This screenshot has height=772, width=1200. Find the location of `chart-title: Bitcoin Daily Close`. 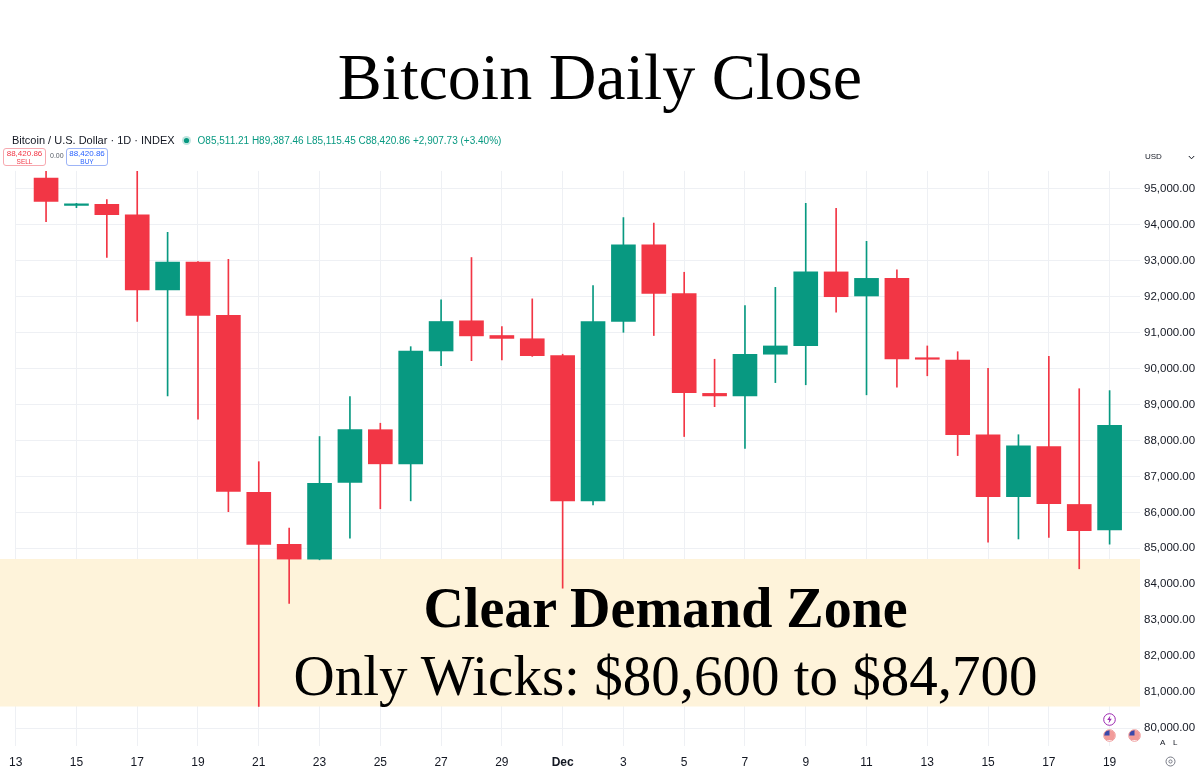

chart-title: Bitcoin Daily Close is located at coordinates (600, 76).